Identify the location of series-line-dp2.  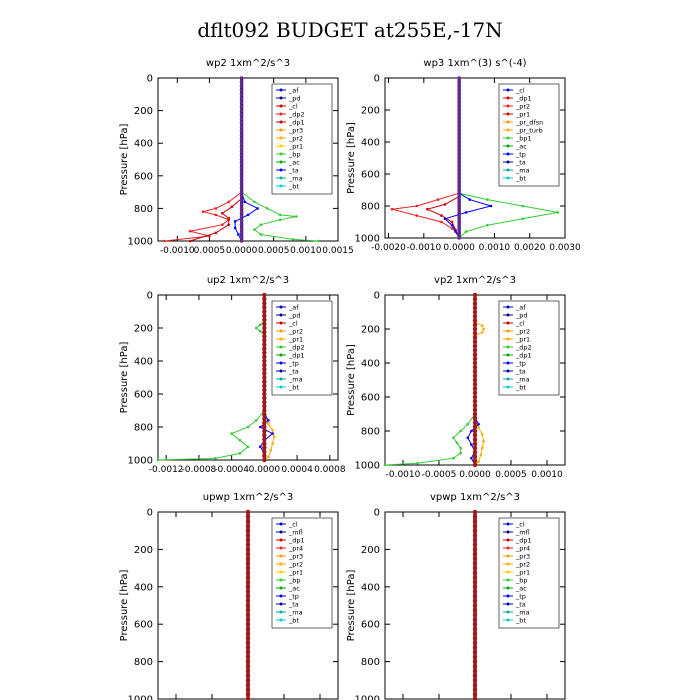
(203, 216).